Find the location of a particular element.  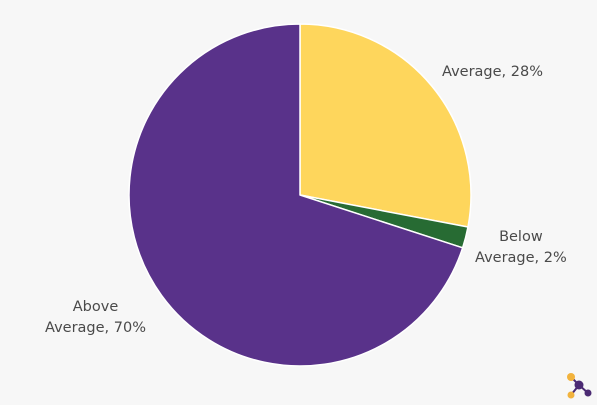

slice-label-below-average: Below Average, 2% is located at coordinates (521, 247).